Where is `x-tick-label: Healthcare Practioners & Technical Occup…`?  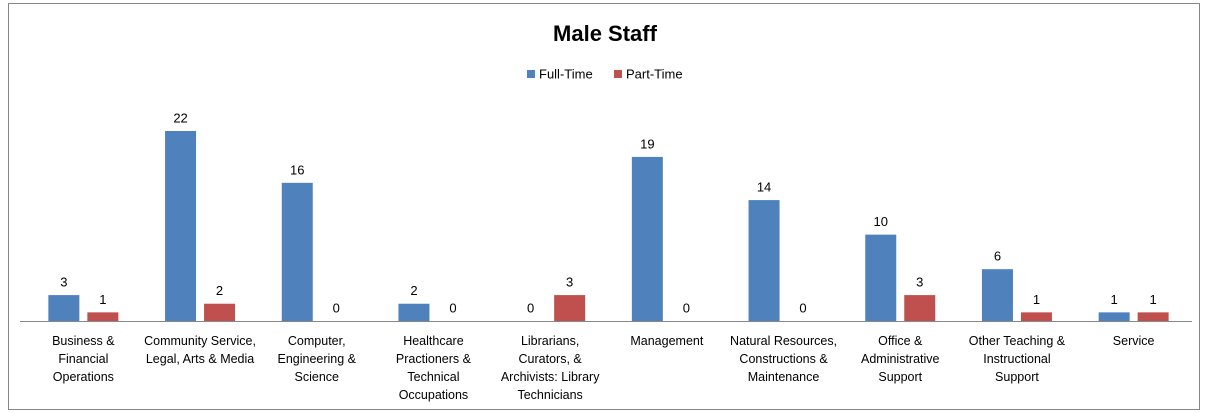
x-tick-label: Healthcare Practioners & Technical Occup… is located at coordinates (433, 368).